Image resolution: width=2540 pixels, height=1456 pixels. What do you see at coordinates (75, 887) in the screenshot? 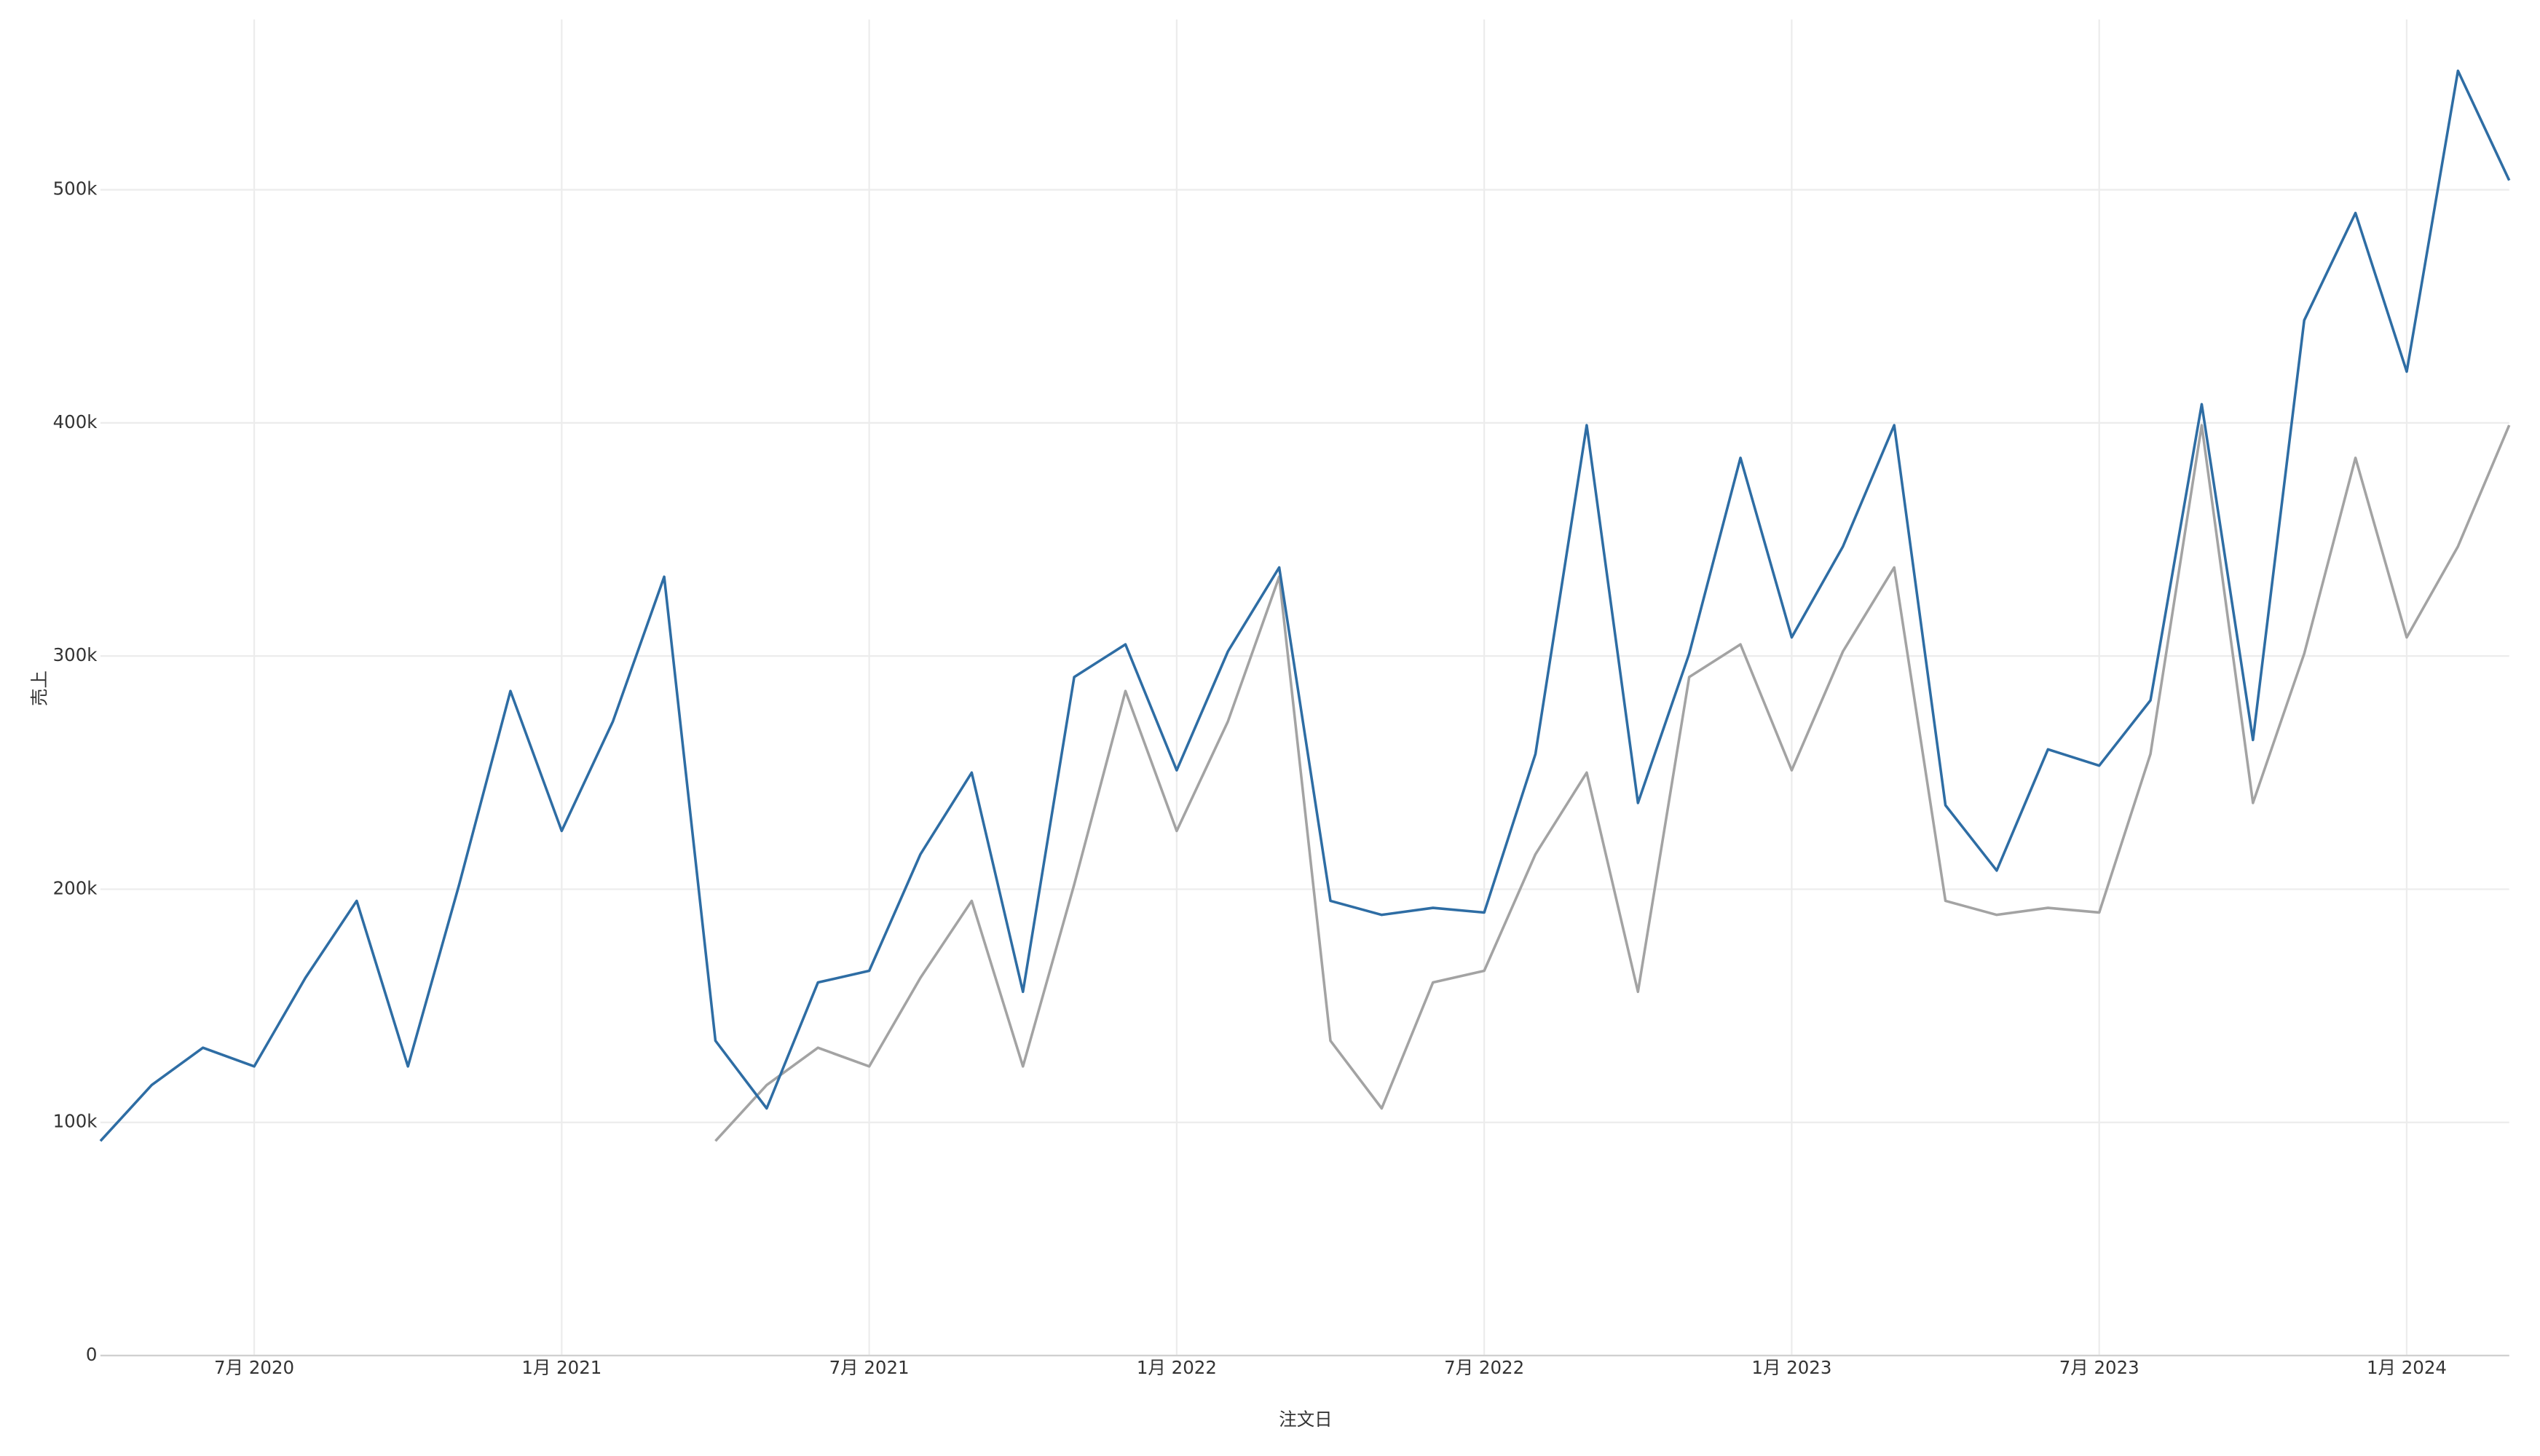
I see `y-tick-label: 200k` at bounding box center [75, 887].